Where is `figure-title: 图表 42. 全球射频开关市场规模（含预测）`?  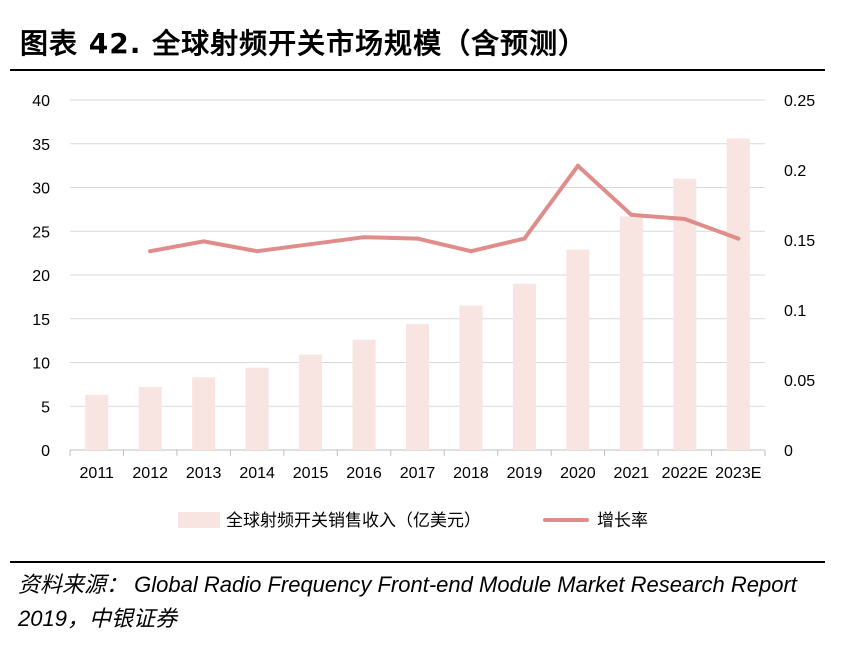 figure-title: 图表 42. 全球射频开关市场规模（含预测） is located at coordinates (303, 42).